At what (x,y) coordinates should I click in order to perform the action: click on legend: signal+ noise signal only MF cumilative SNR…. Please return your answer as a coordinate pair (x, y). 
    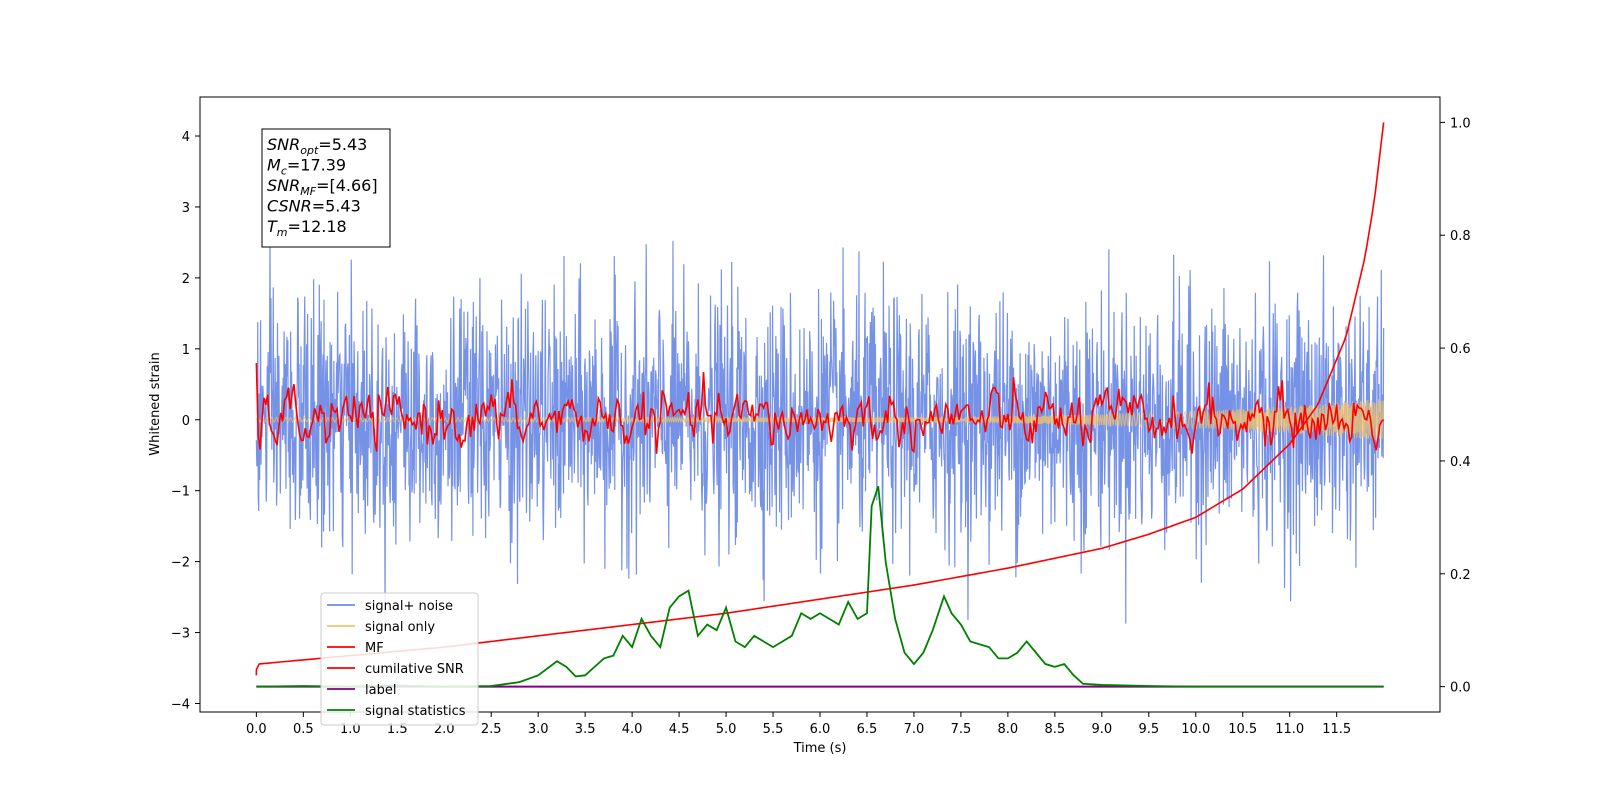
    Looking at the image, I should click on (399, 659).